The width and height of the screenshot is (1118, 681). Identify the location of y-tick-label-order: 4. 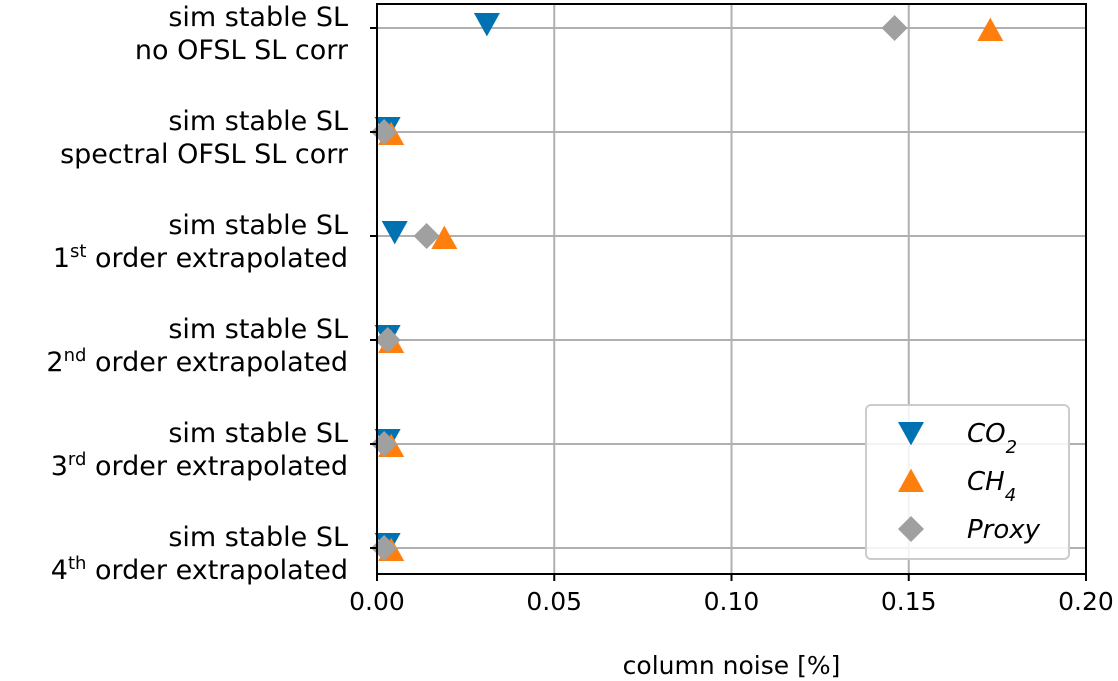
(59, 570).